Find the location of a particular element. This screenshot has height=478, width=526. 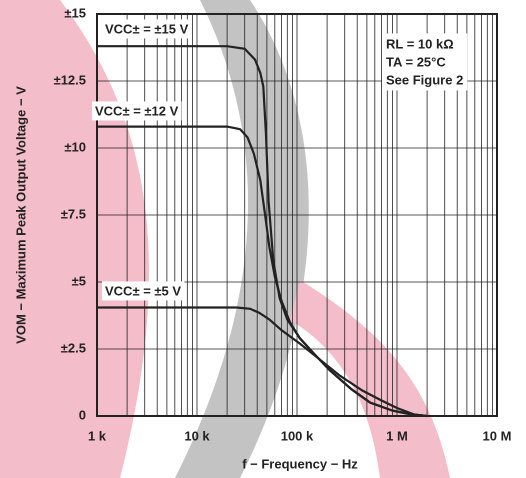

x-tick-label: 100 k is located at coordinates (297, 435).